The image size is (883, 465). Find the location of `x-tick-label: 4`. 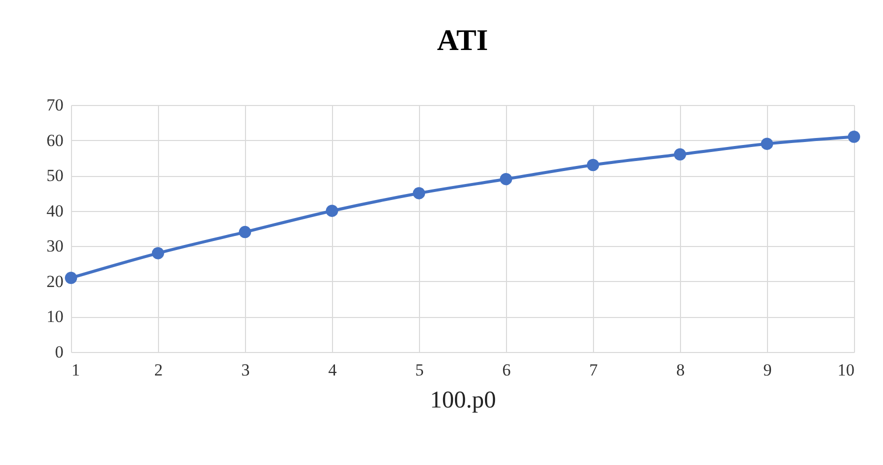

x-tick-label: 4 is located at coordinates (333, 370).